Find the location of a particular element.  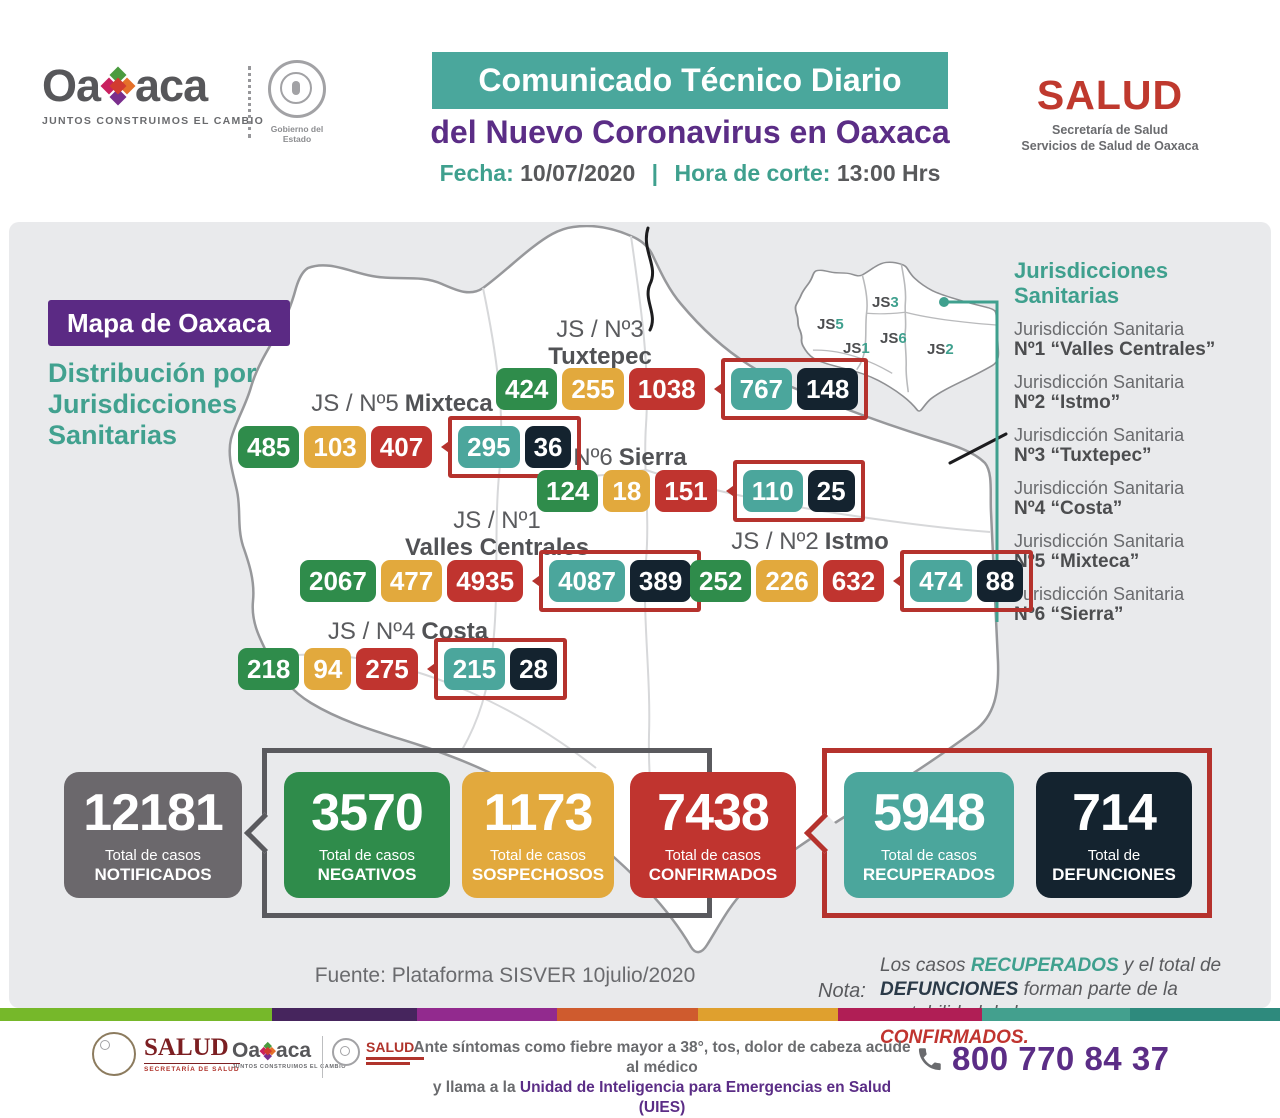

oaxaca-logo: Oa aca JUNTOS CONSTRUIMOS EL CAMBIO is located at coordinates (153, 95).